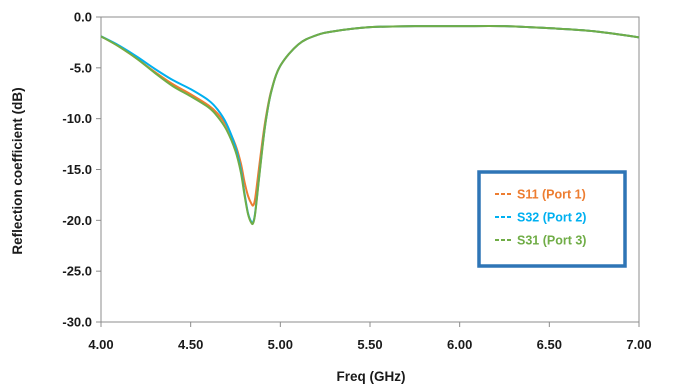 The height and width of the screenshot is (387, 676). I want to click on x-tick-label: 6.50, so click(549, 344).